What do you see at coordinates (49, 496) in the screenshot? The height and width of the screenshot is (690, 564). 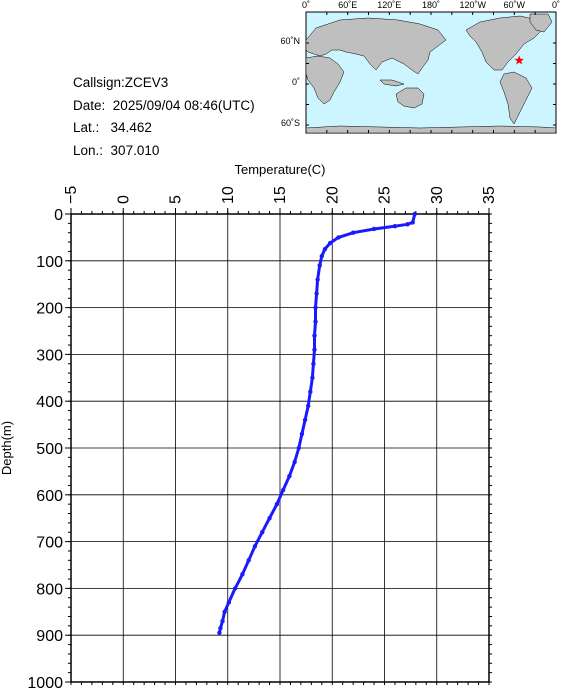 I see `y-tick-label: 600` at bounding box center [49, 496].